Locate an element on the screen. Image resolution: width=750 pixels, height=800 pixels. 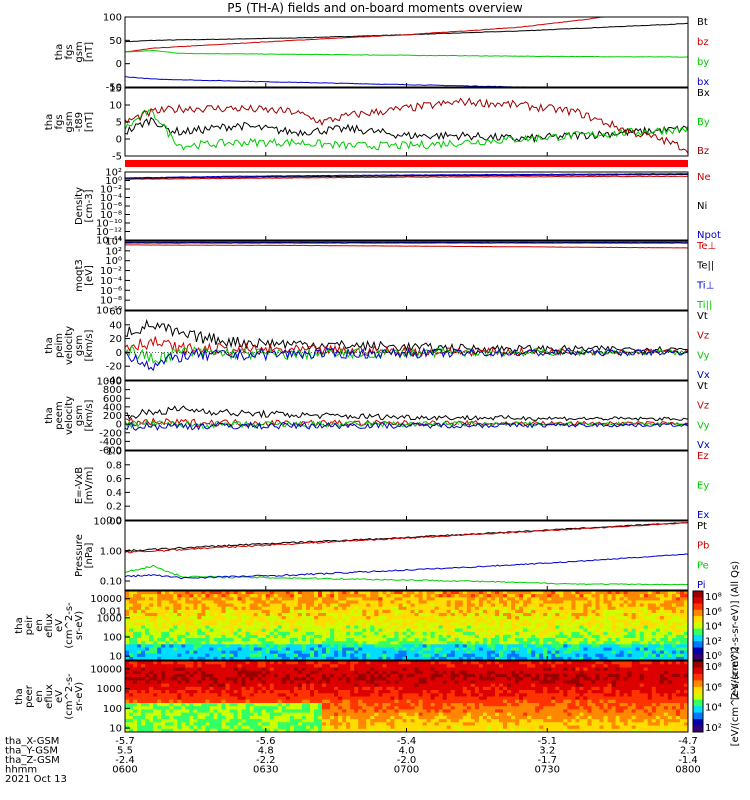
legend-Bt: Bt is located at coordinates (702, 22).